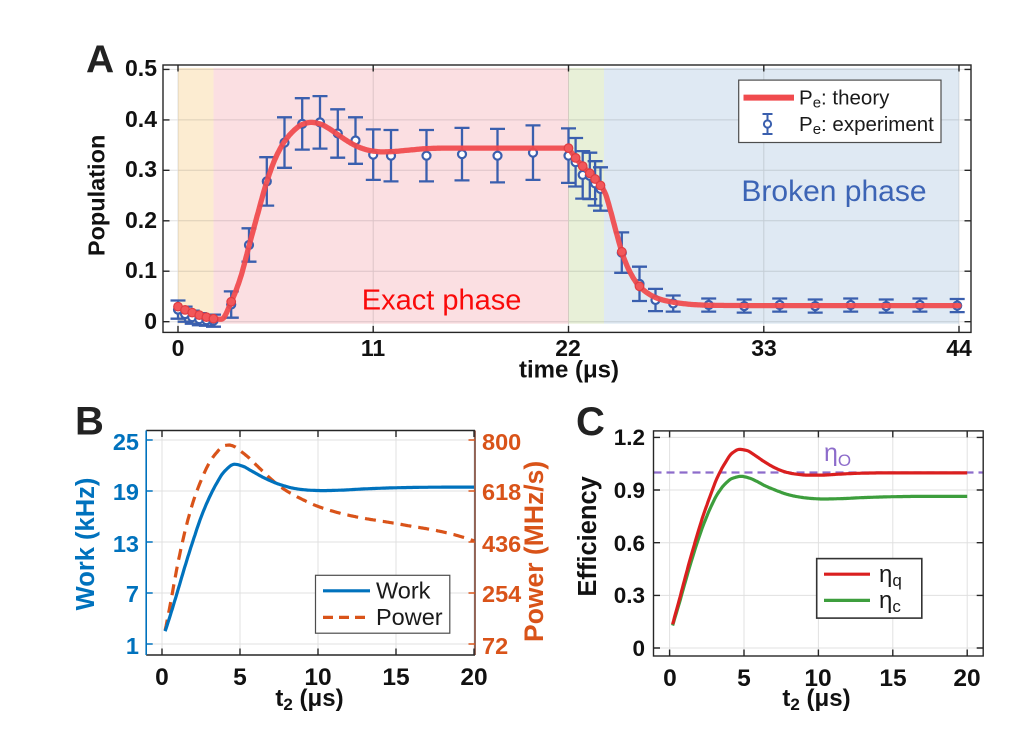 The height and width of the screenshot is (744, 1022). What do you see at coordinates (100, 60) in the screenshot?
I see `svg-text: A` at bounding box center [100, 60].